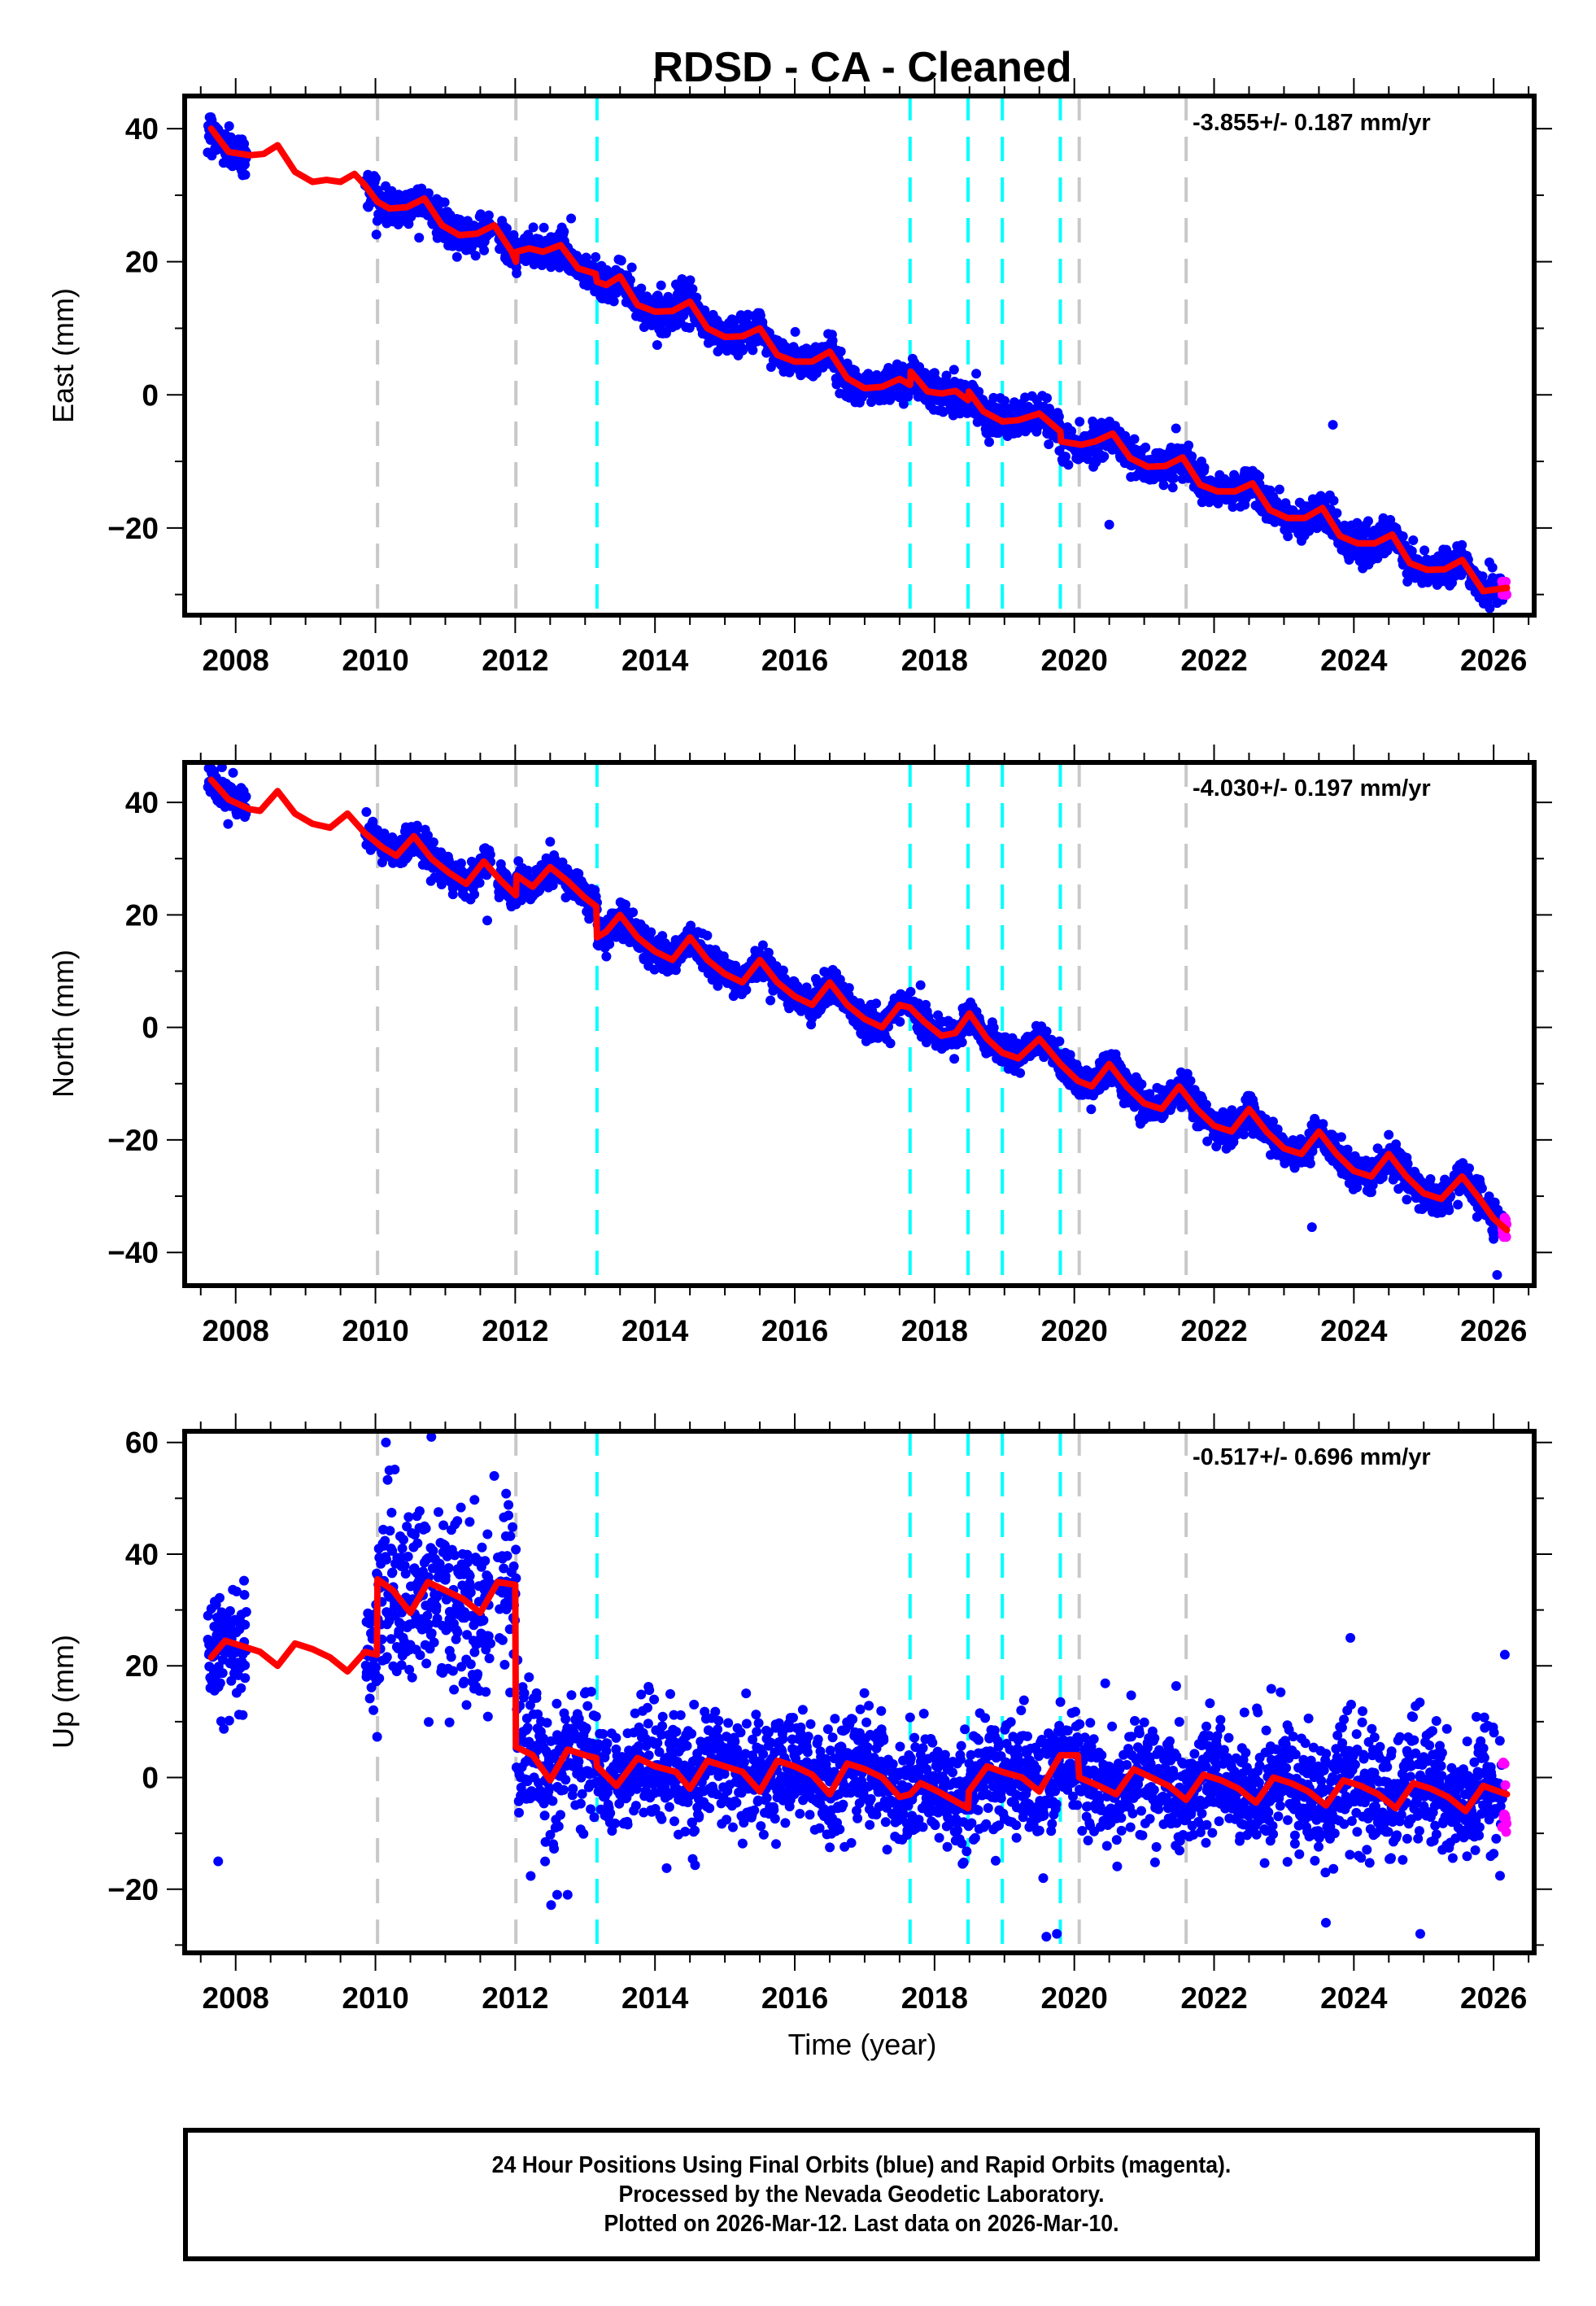 The width and height of the screenshot is (1596, 2306). What do you see at coordinates (142, 262) in the screenshot?
I see `y-tick-label: 20` at bounding box center [142, 262].